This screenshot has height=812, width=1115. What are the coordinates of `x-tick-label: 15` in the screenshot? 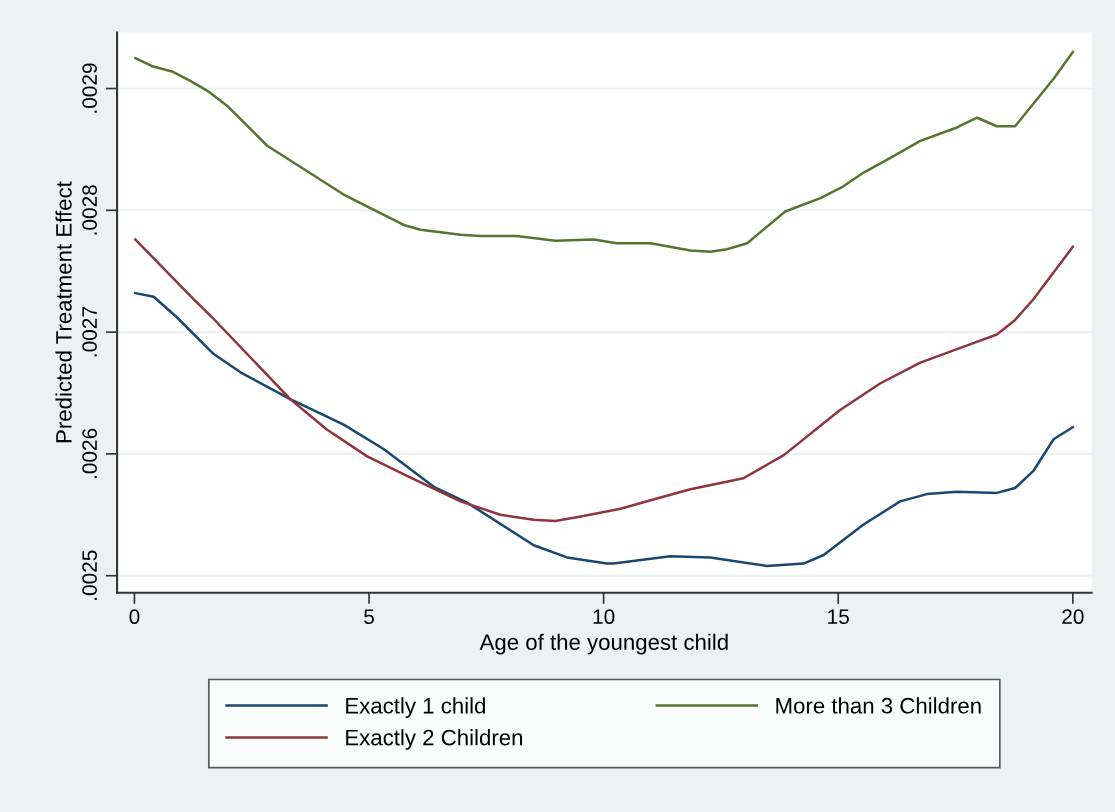 It's located at (838, 617).